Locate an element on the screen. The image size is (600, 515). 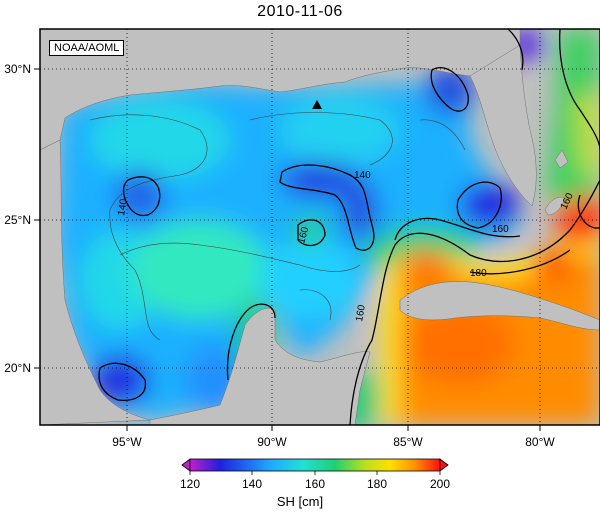
lat-label: 25°N is located at coordinates (17, 220).